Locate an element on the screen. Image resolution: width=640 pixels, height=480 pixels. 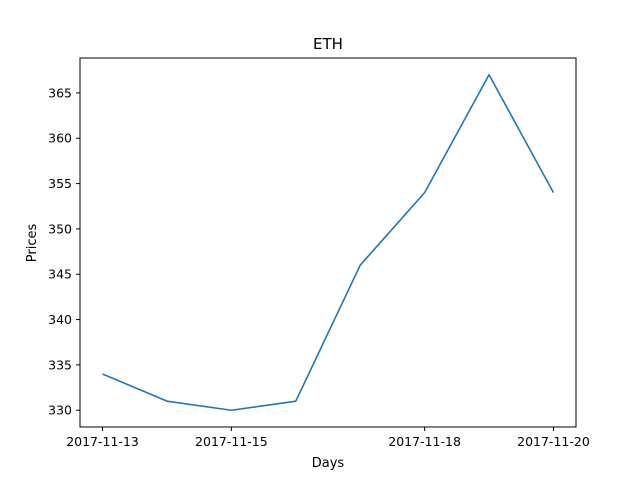
x-axis-ticks: 2017-11-13 2017-11-15 2017-11-18 2017-11-20 is located at coordinates (328, 438).